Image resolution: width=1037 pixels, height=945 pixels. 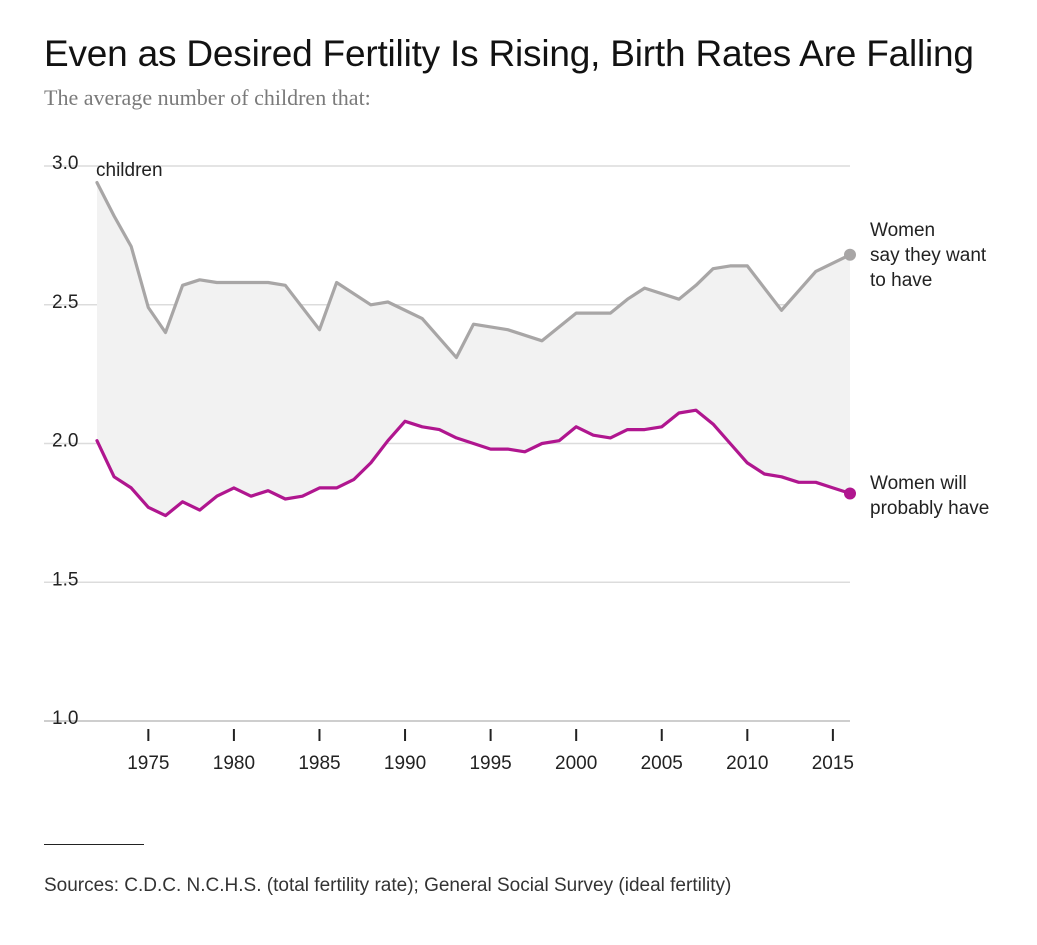 What do you see at coordinates (234, 763) in the screenshot?
I see `x-tick-label: 1980` at bounding box center [234, 763].